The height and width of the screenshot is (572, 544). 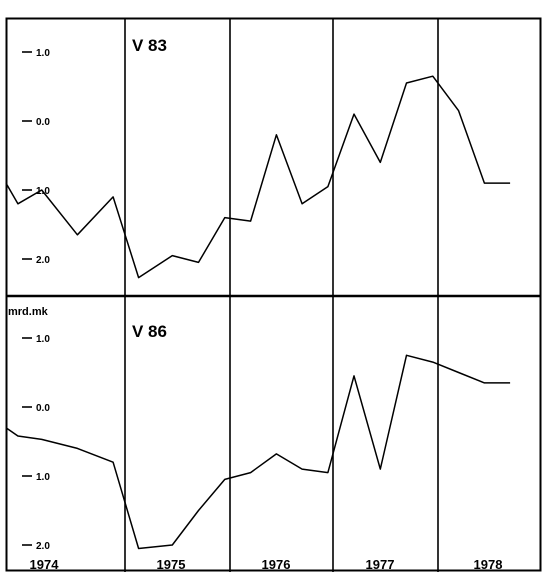 I want to click on panel-title: V 86, so click(x=149, y=331).